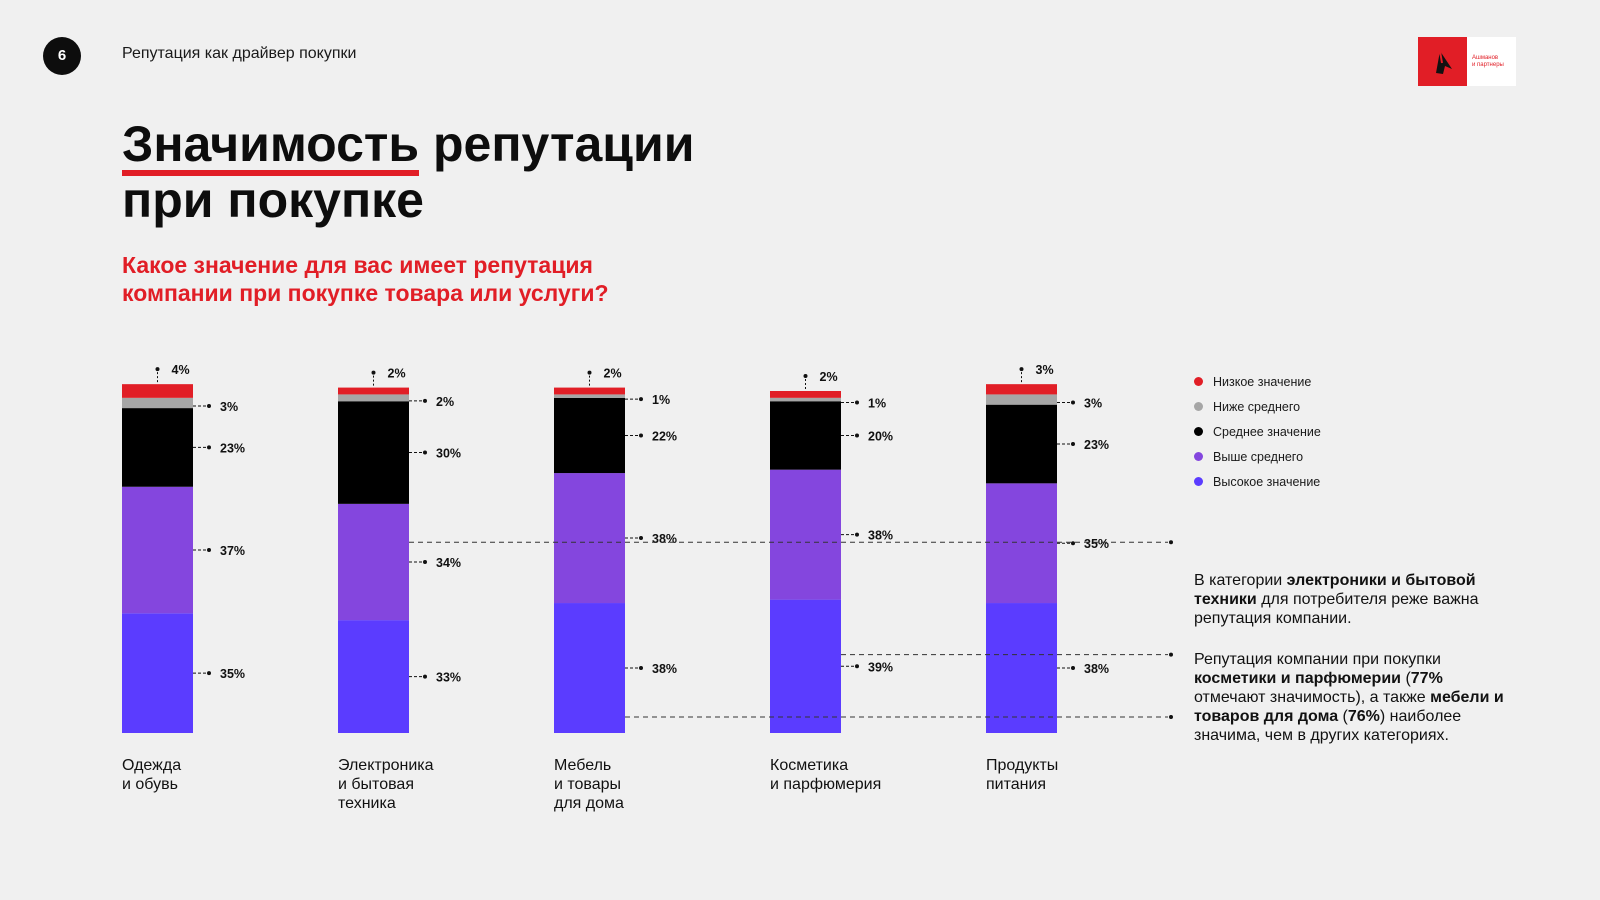  Describe the element at coordinates (239, 53) in the screenshot. I see `section-title: Репутация как драйвер покупки` at that location.